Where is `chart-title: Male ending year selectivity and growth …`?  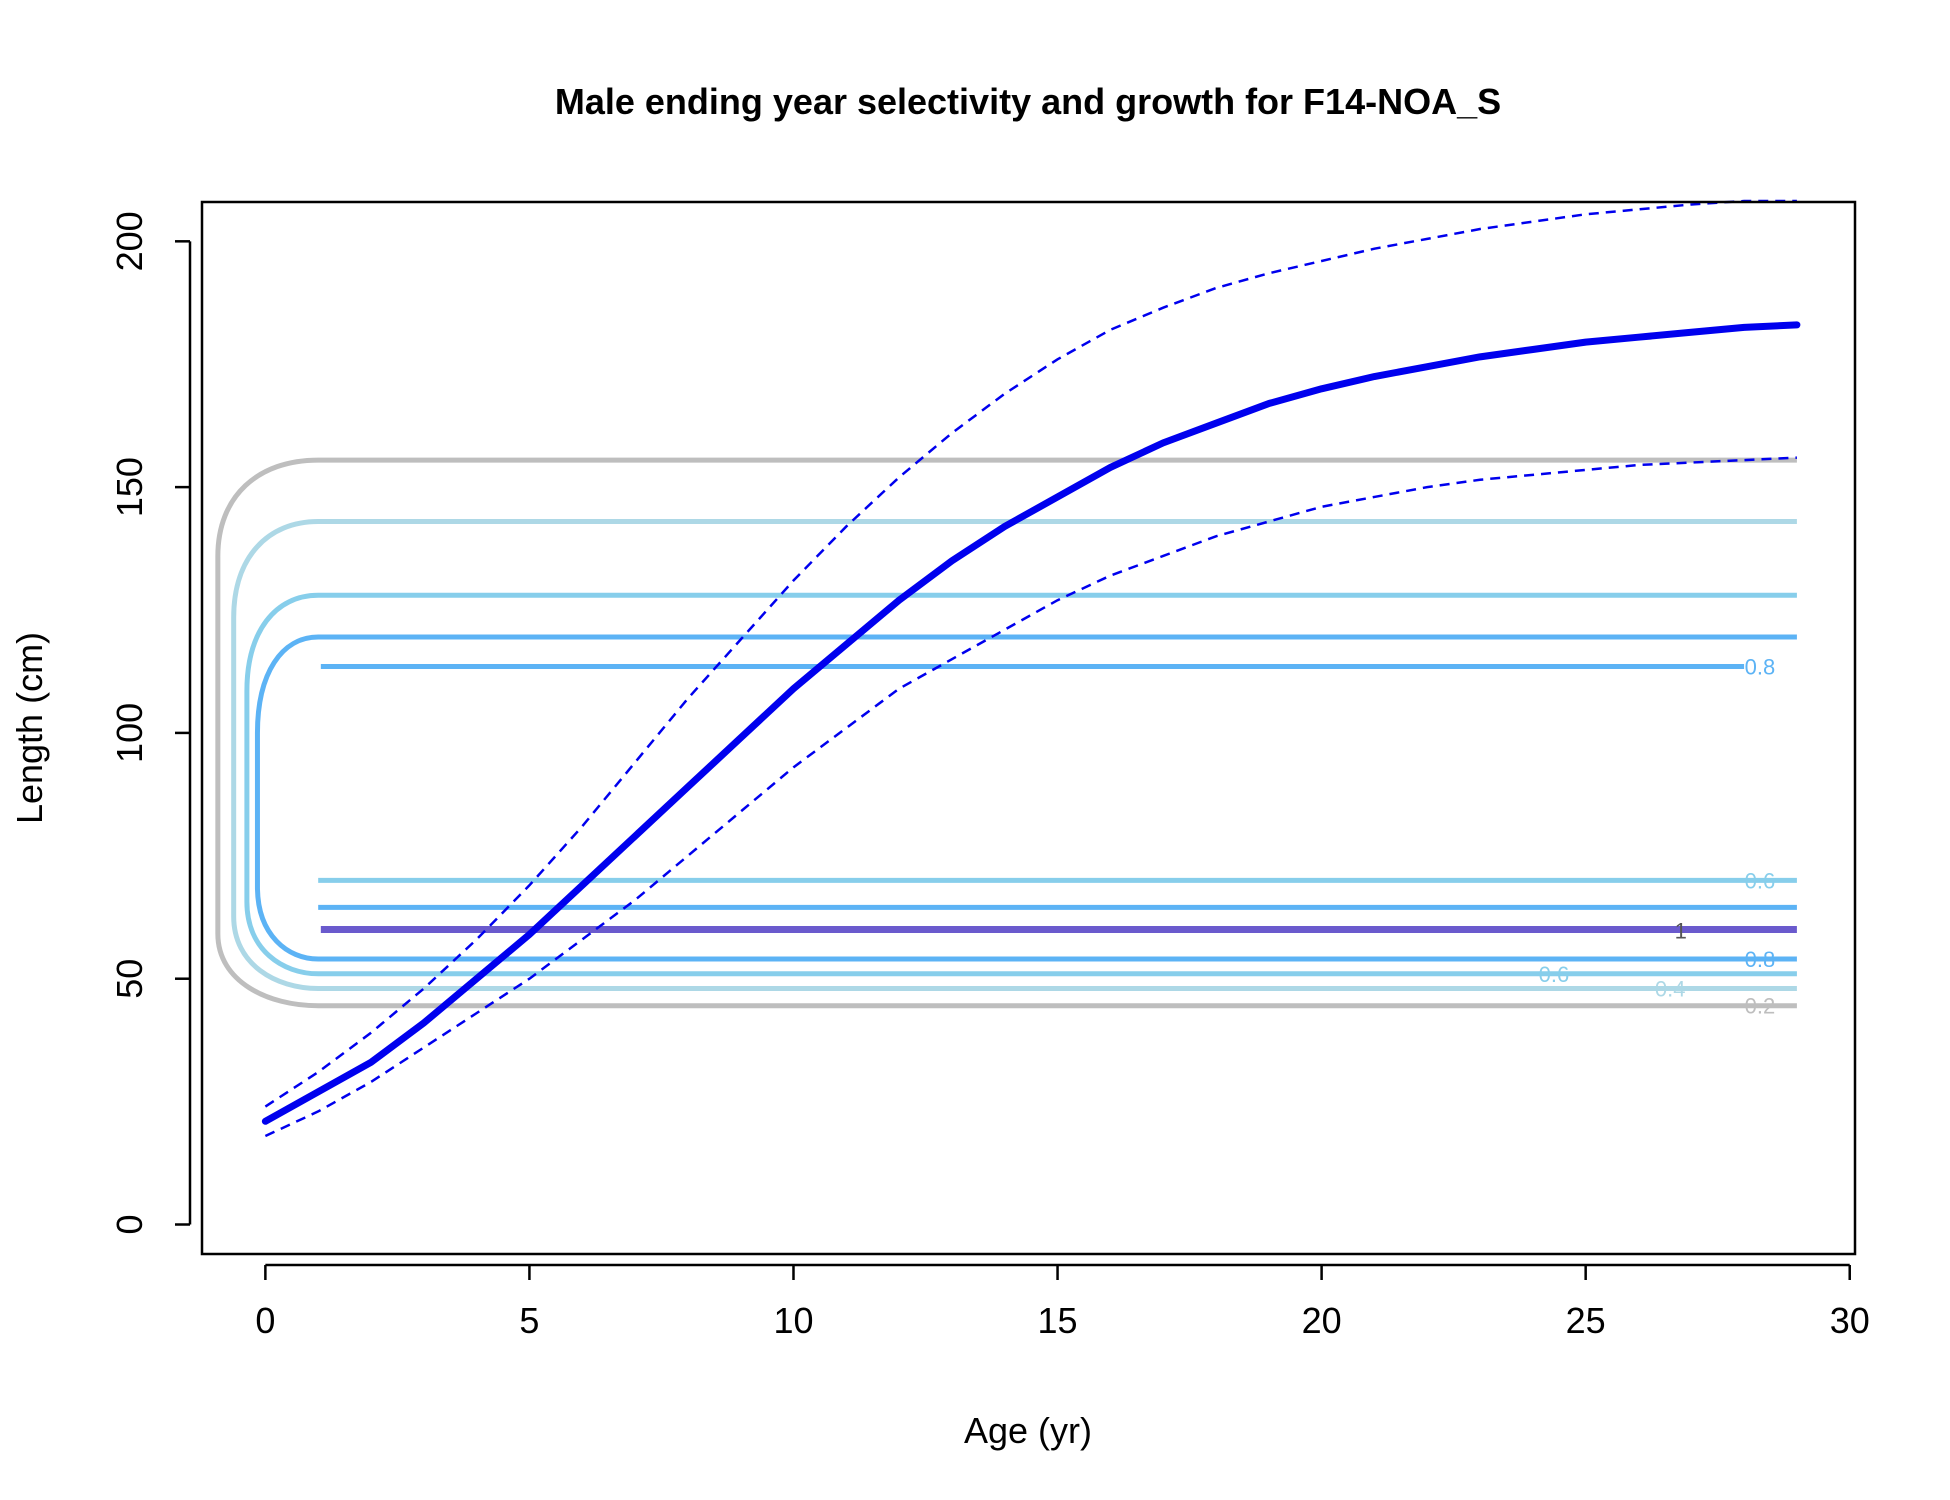 chart-title: Male ending year selectivity and growth … is located at coordinates (1028, 101).